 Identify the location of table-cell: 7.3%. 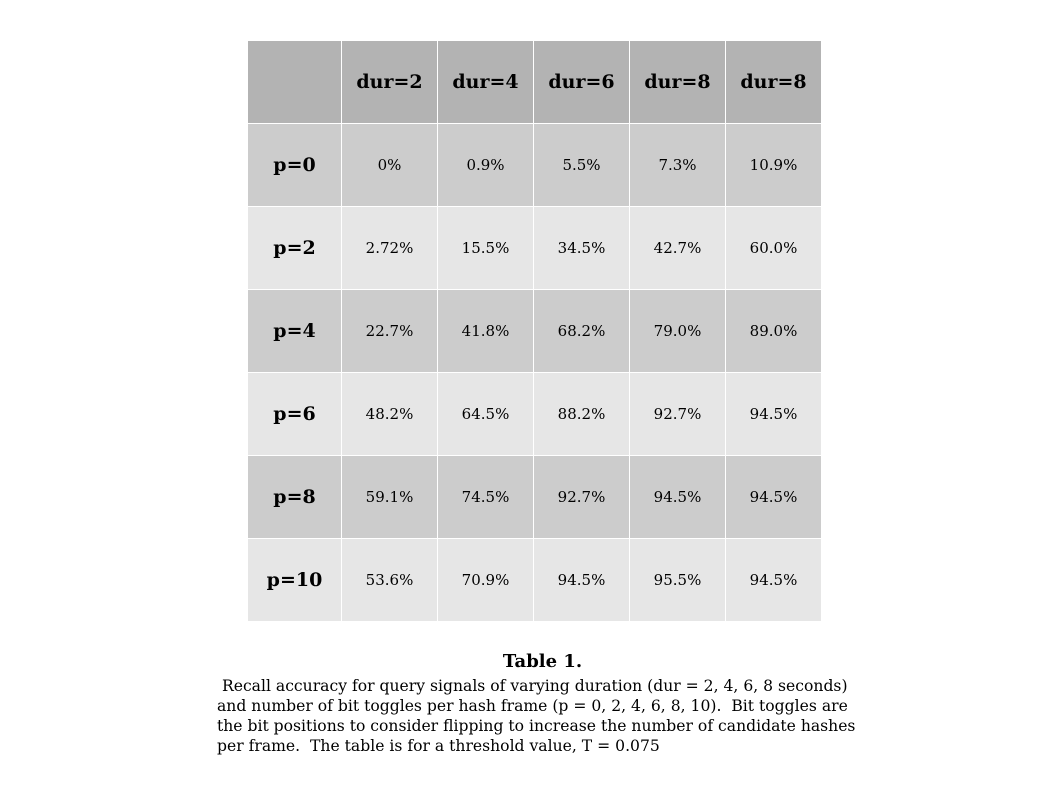
(677, 165).